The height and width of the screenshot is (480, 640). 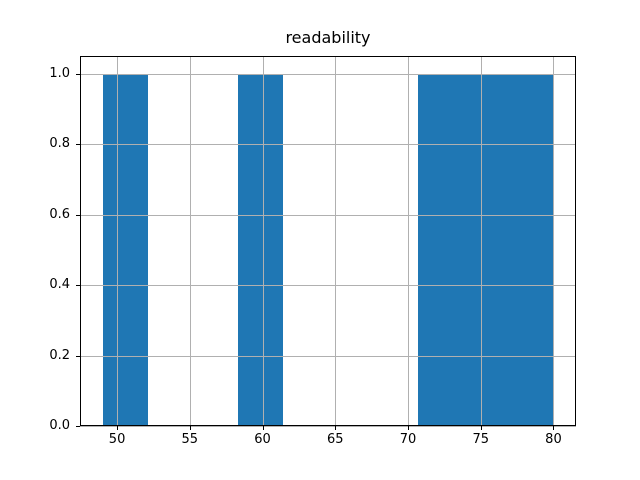 What do you see at coordinates (553, 439) in the screenshot?
I see `x-tick-label: 80` at bounding box center [553, 439].